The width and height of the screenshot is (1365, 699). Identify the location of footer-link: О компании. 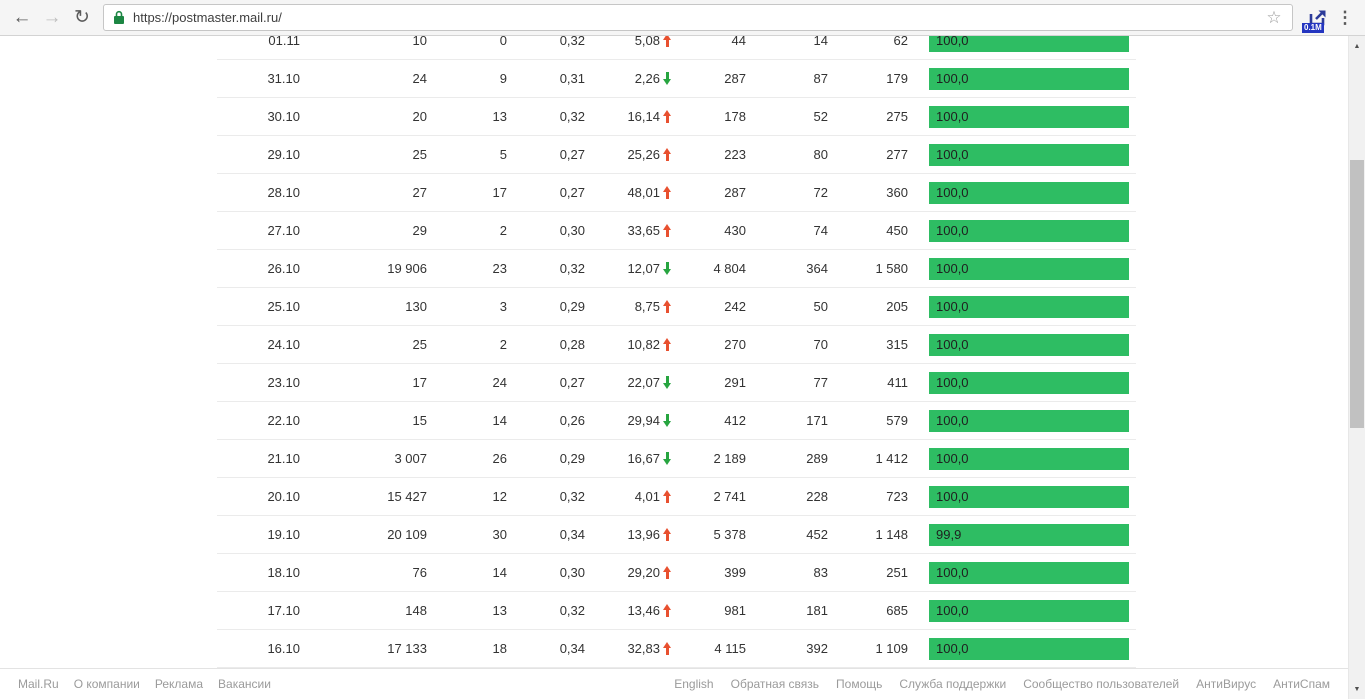
(106, 684).